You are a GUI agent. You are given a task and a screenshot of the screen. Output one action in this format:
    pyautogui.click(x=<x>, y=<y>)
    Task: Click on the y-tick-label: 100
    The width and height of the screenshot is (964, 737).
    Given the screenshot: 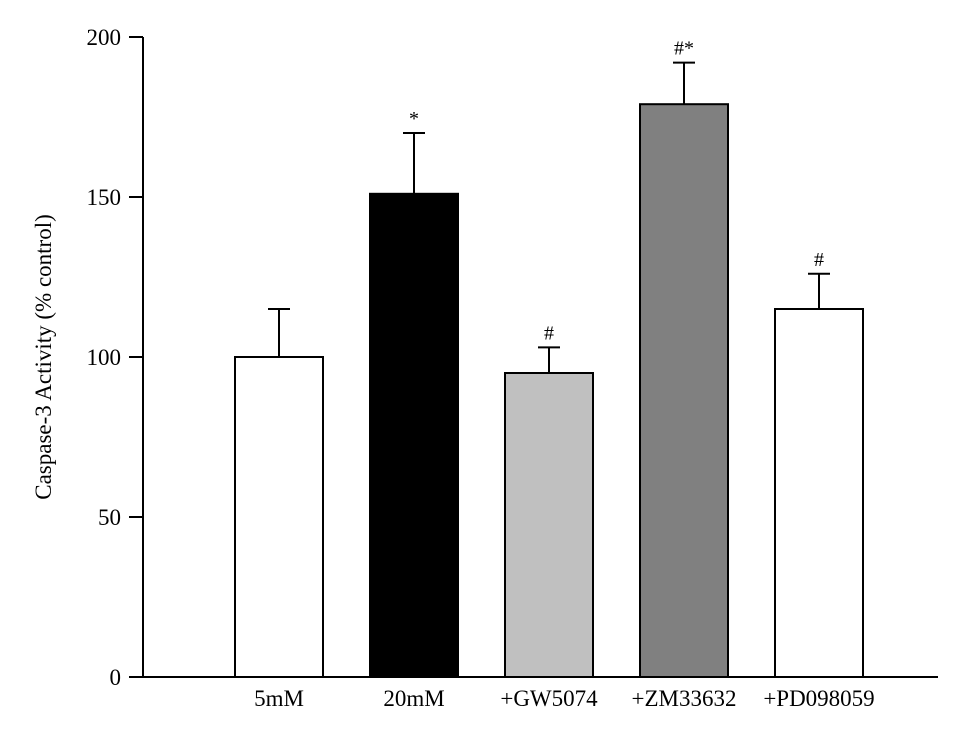 What is the action you would take?
    pyautogui.click(x=104, y=357)
    